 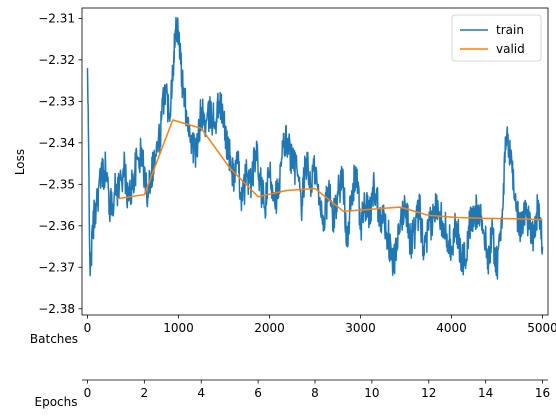 I want to click on epoch-tick-label: 0, so click(x=88, y=393).